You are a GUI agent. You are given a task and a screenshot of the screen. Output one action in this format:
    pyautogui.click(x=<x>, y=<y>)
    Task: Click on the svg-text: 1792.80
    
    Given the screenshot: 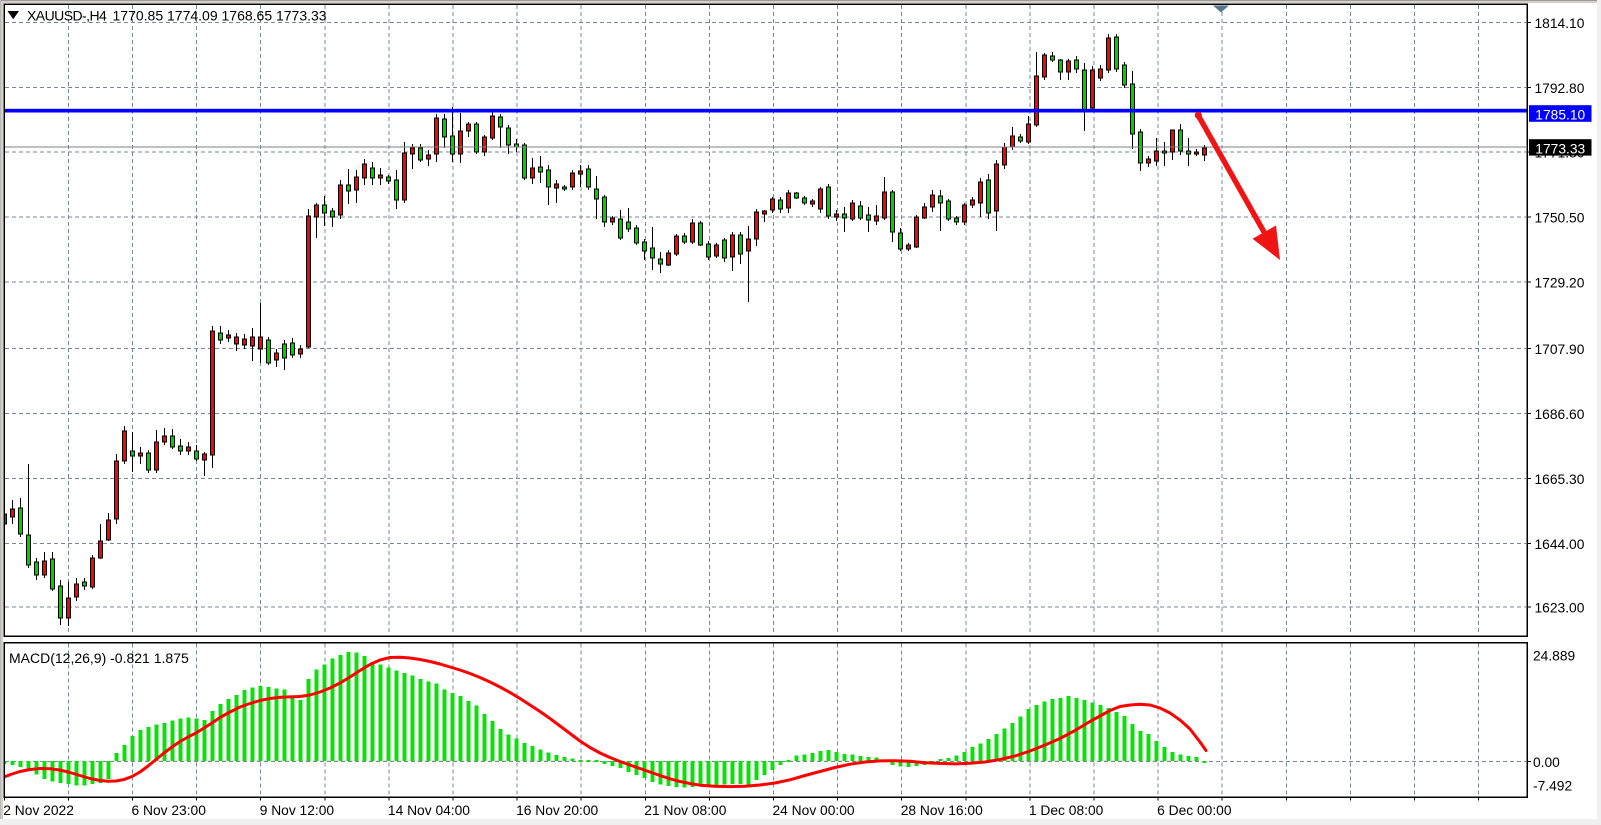 What is the action you would take?
    pyautogui.click(x=1560, y=88)
    